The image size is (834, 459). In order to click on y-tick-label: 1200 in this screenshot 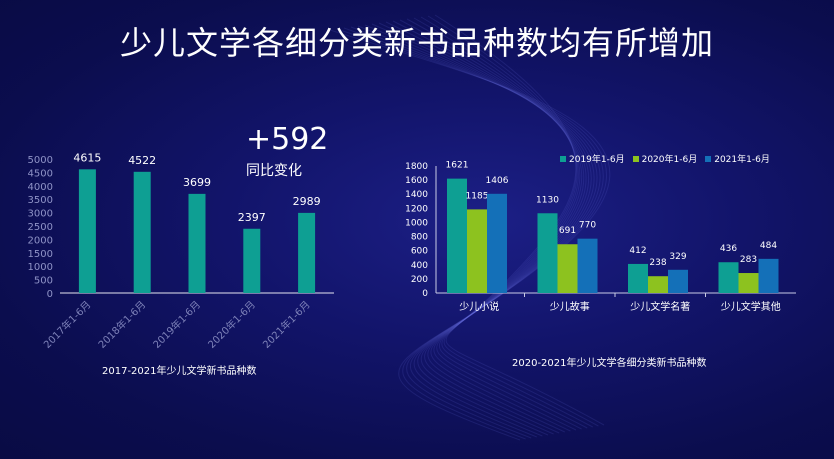, I will do `click(416, 209)`.